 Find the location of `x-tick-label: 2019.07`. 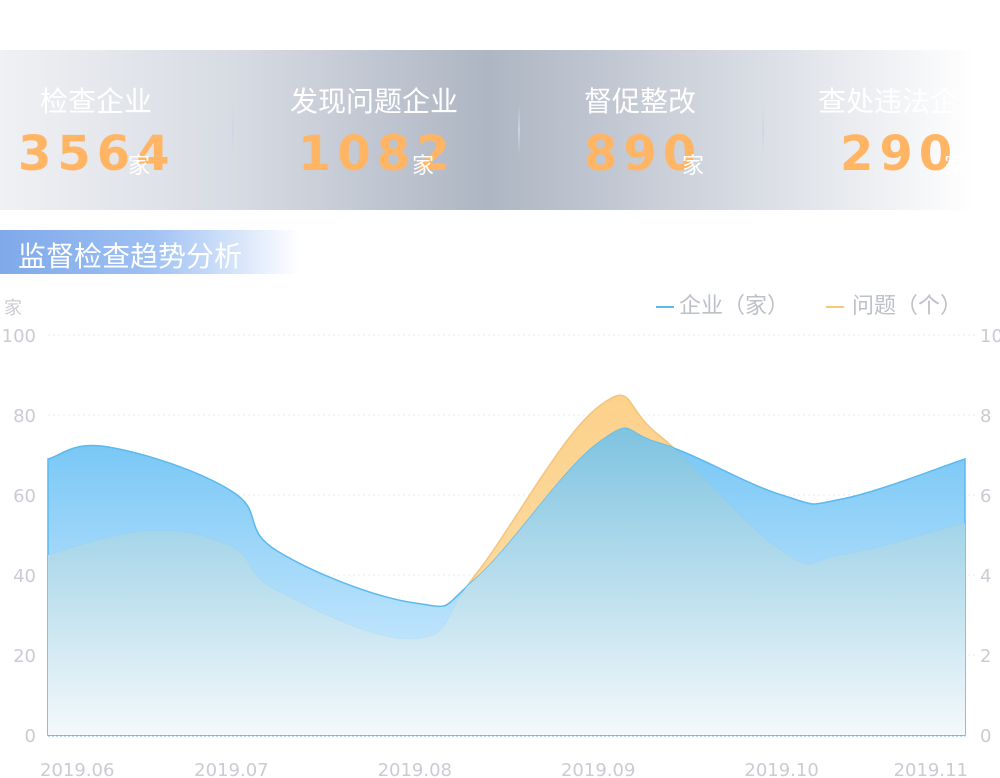

x-tick-label: 2019.07 is located at coordinates (231, 769).